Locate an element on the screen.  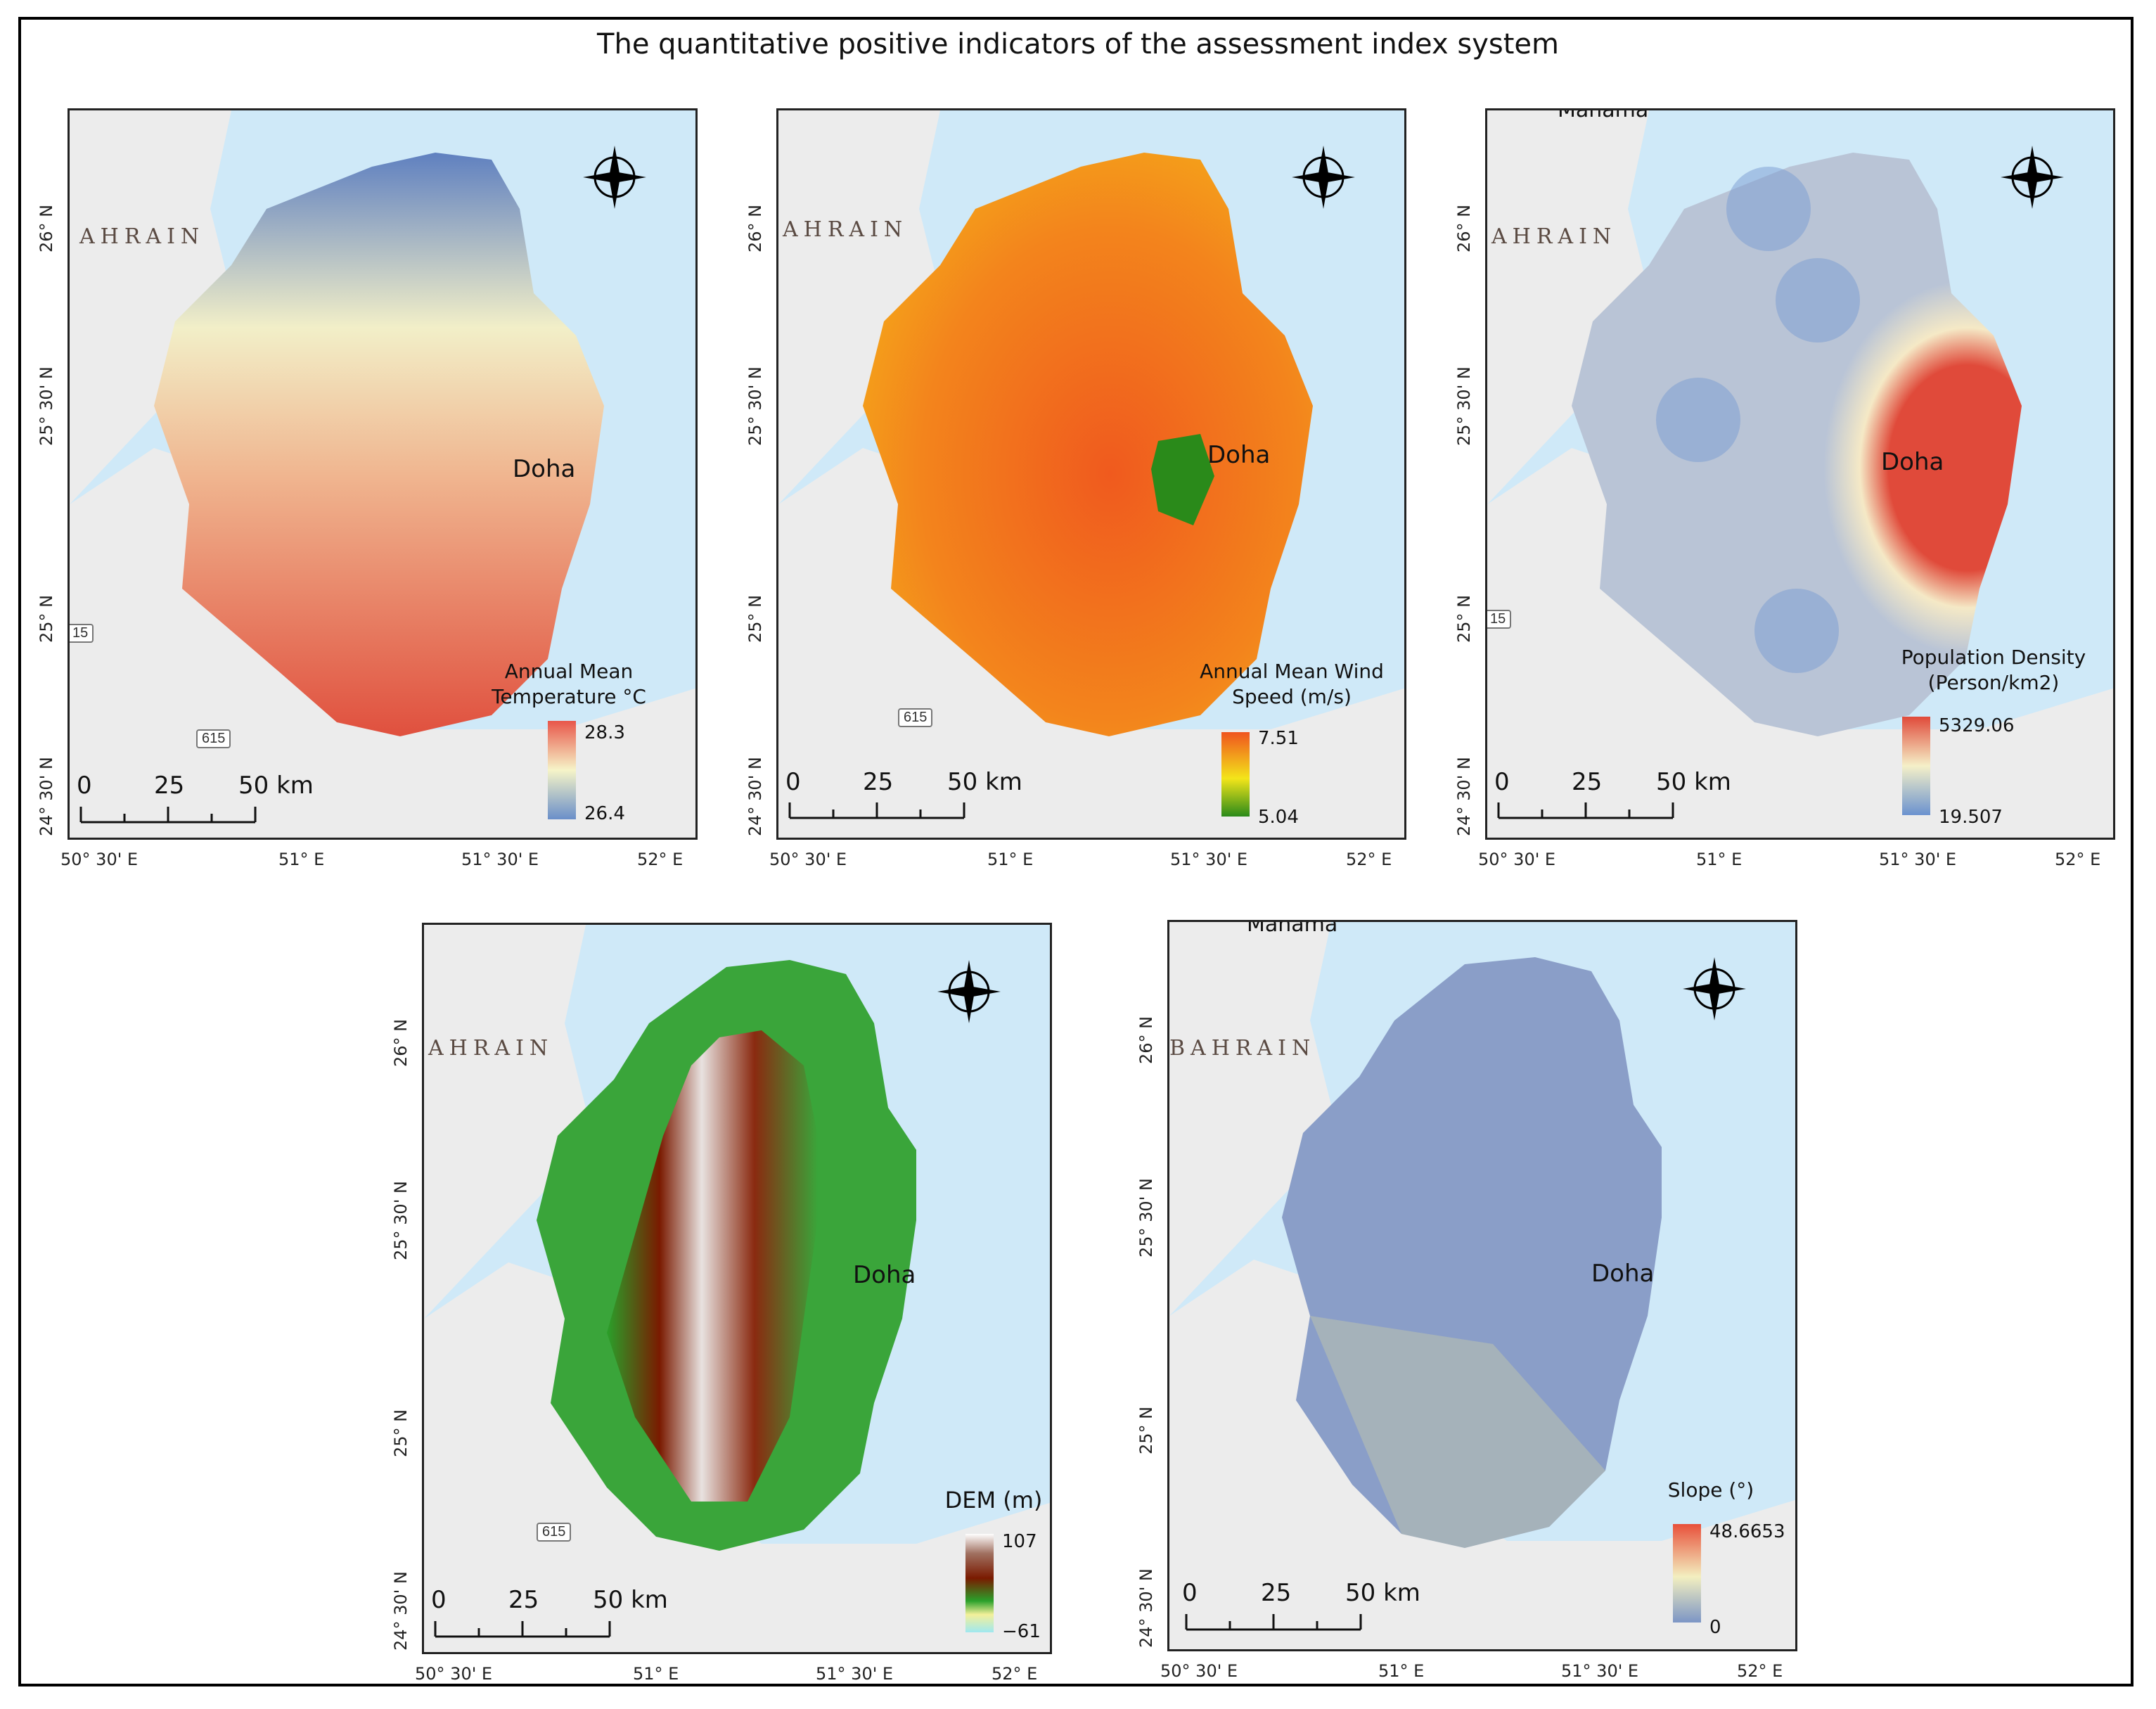
legend-max: 5329.06 is located at coordinates (1977, 725).